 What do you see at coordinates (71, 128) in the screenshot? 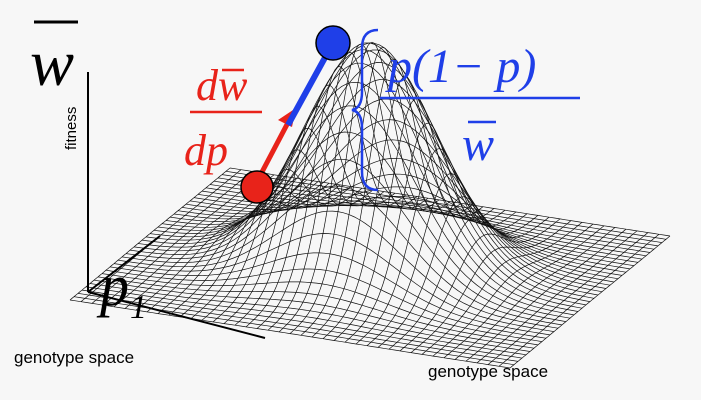
I see `fitness-axis-label: fitness` at bounding box center [71, 128].